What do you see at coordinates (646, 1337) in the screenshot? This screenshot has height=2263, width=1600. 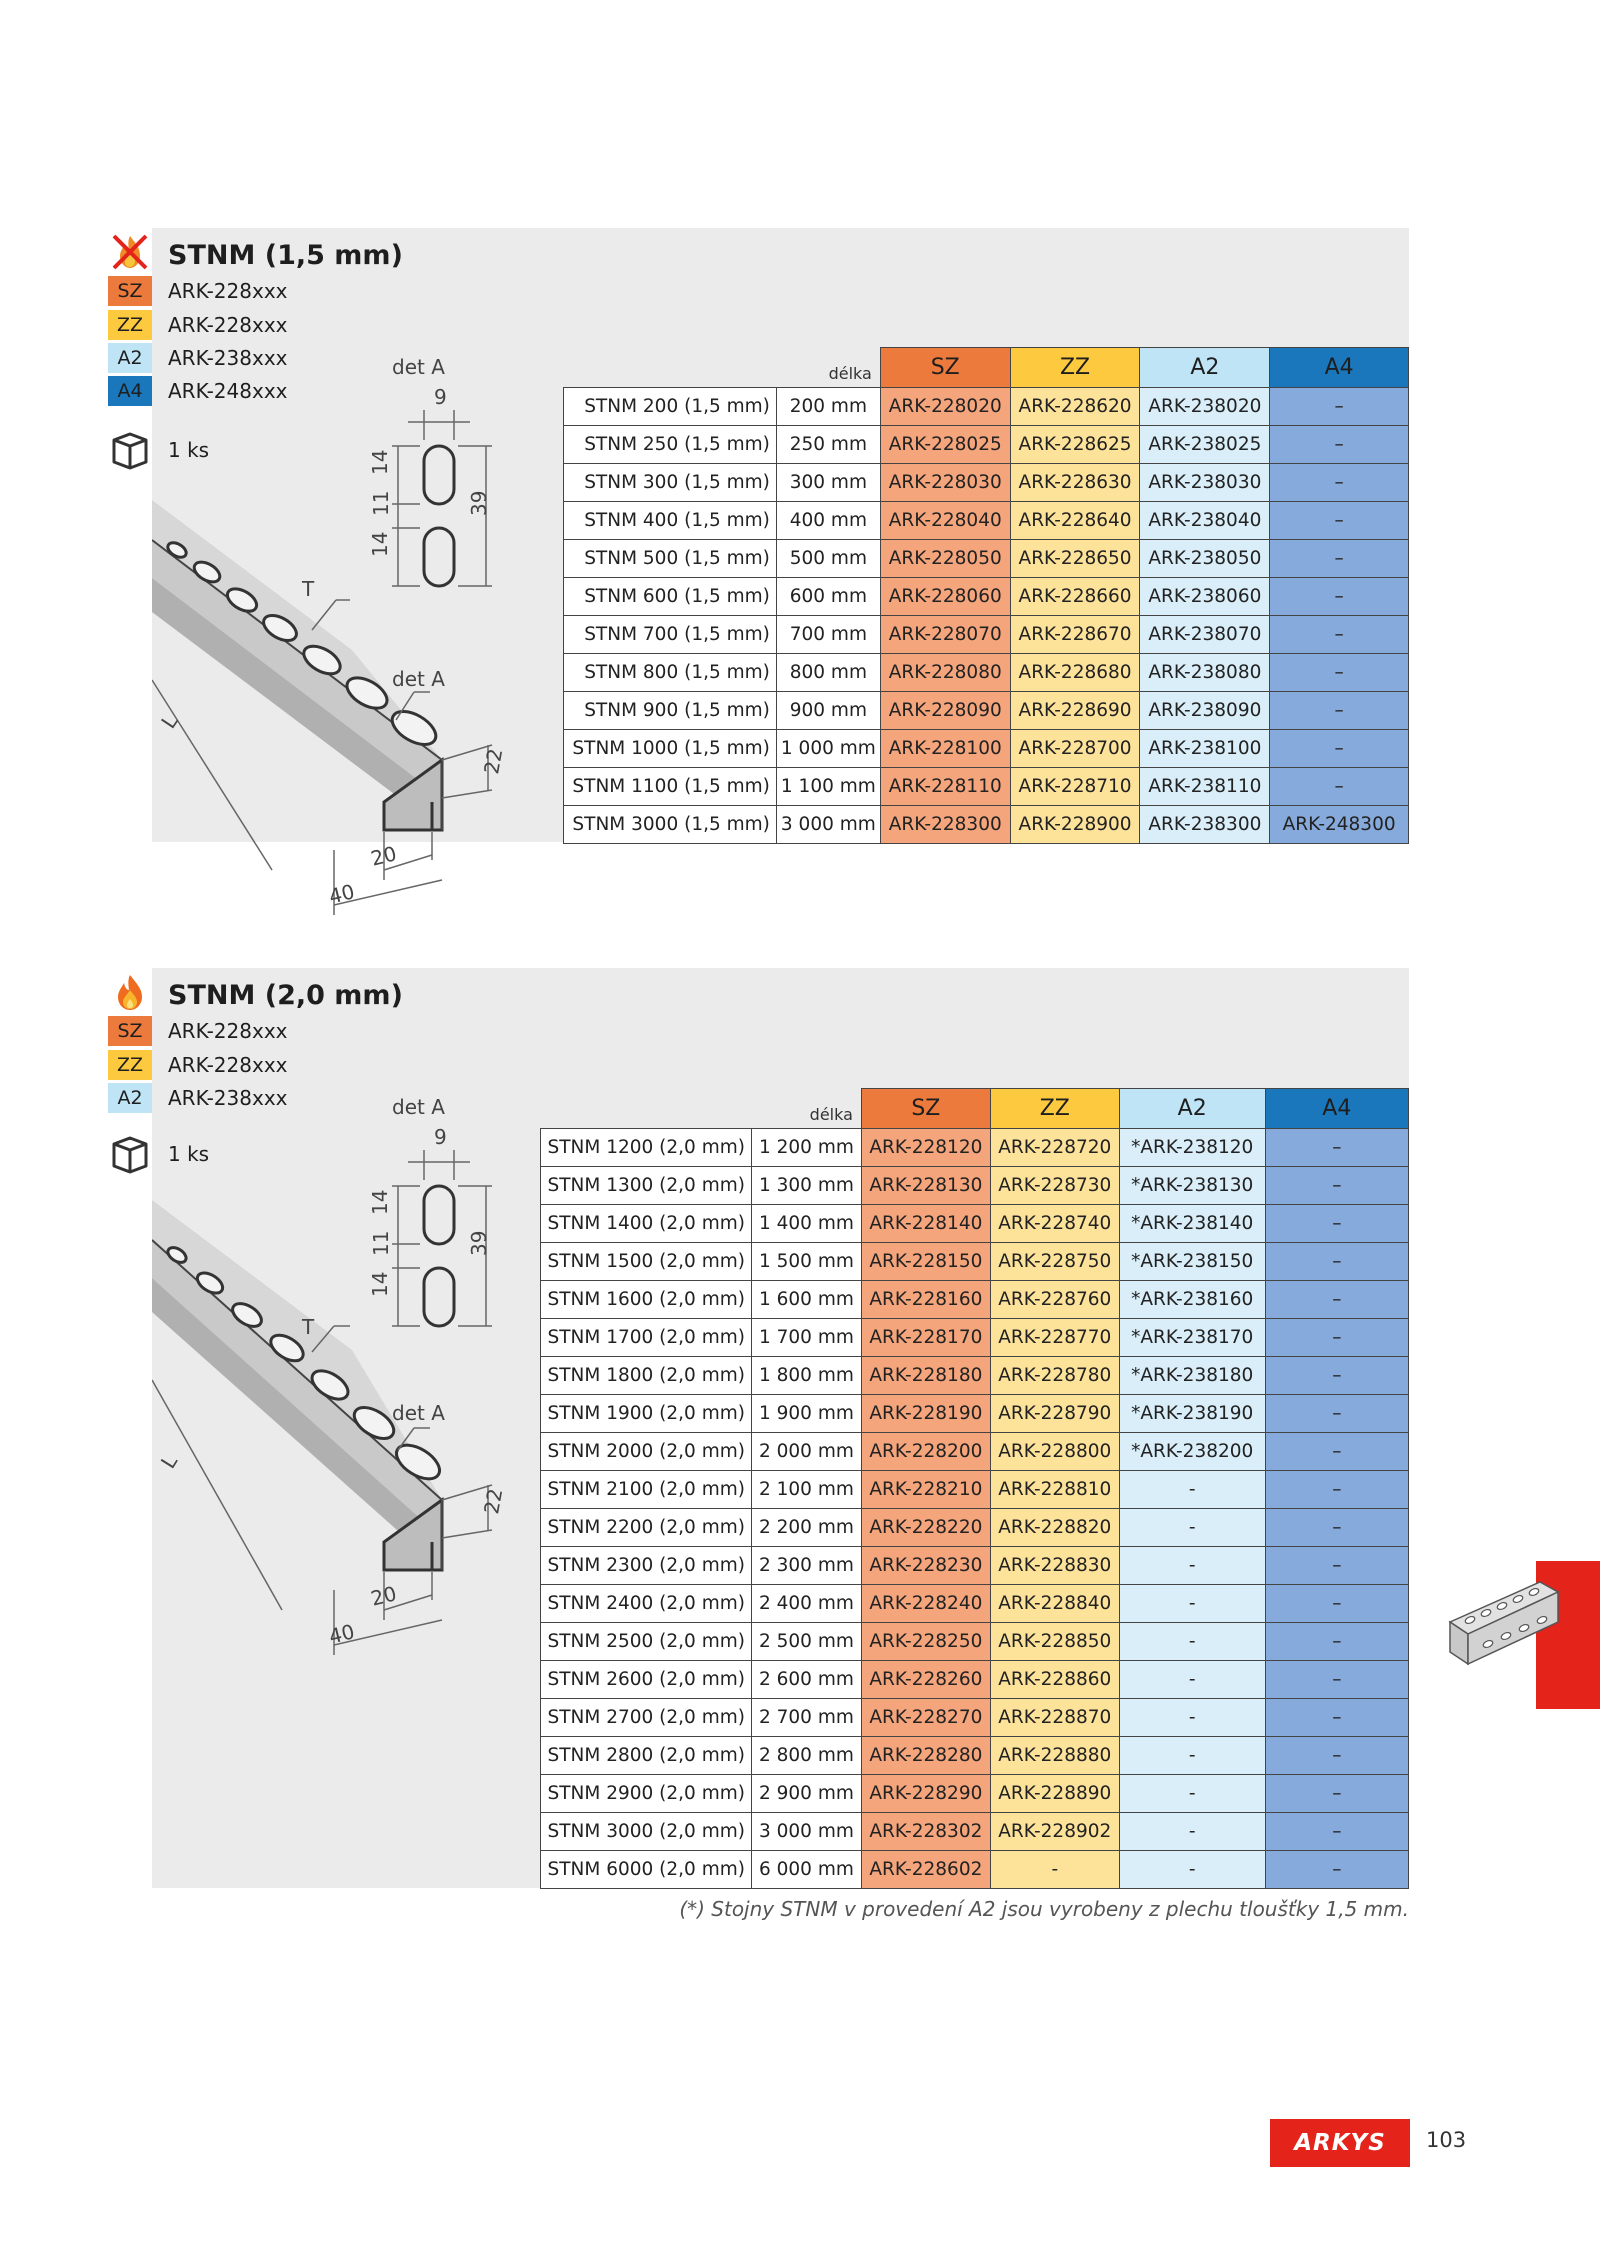 I see `cell-name: STNM 1700 (2,0 mm)` at bounding box center [646, 1337].